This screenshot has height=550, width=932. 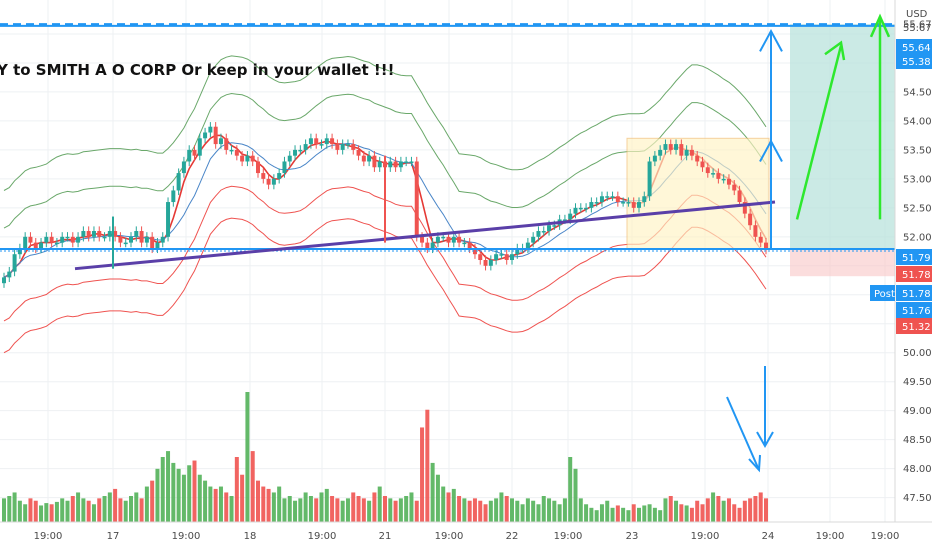 I want to click on y-tick-label: 48.00, so click(x=917, y=469).